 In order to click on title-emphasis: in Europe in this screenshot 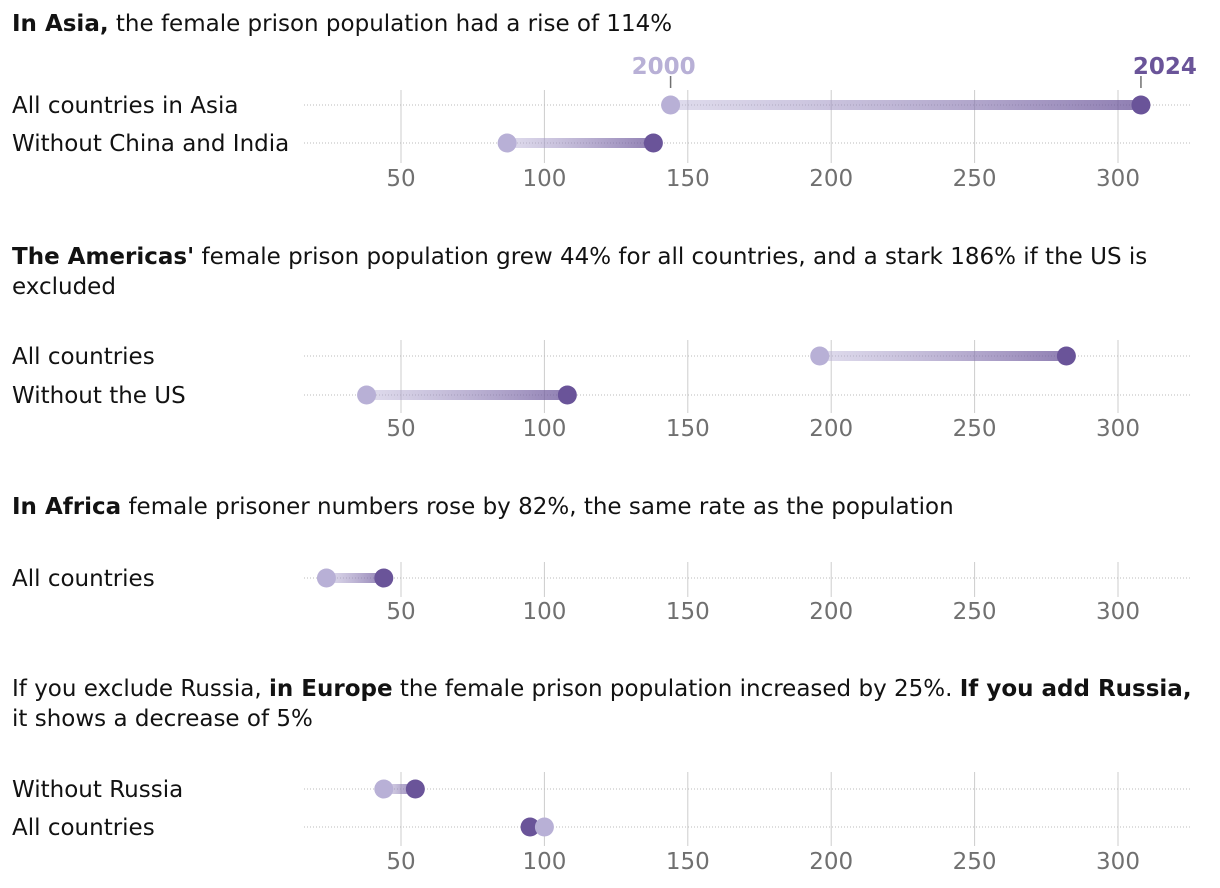, I will do `click(331, 689)`.